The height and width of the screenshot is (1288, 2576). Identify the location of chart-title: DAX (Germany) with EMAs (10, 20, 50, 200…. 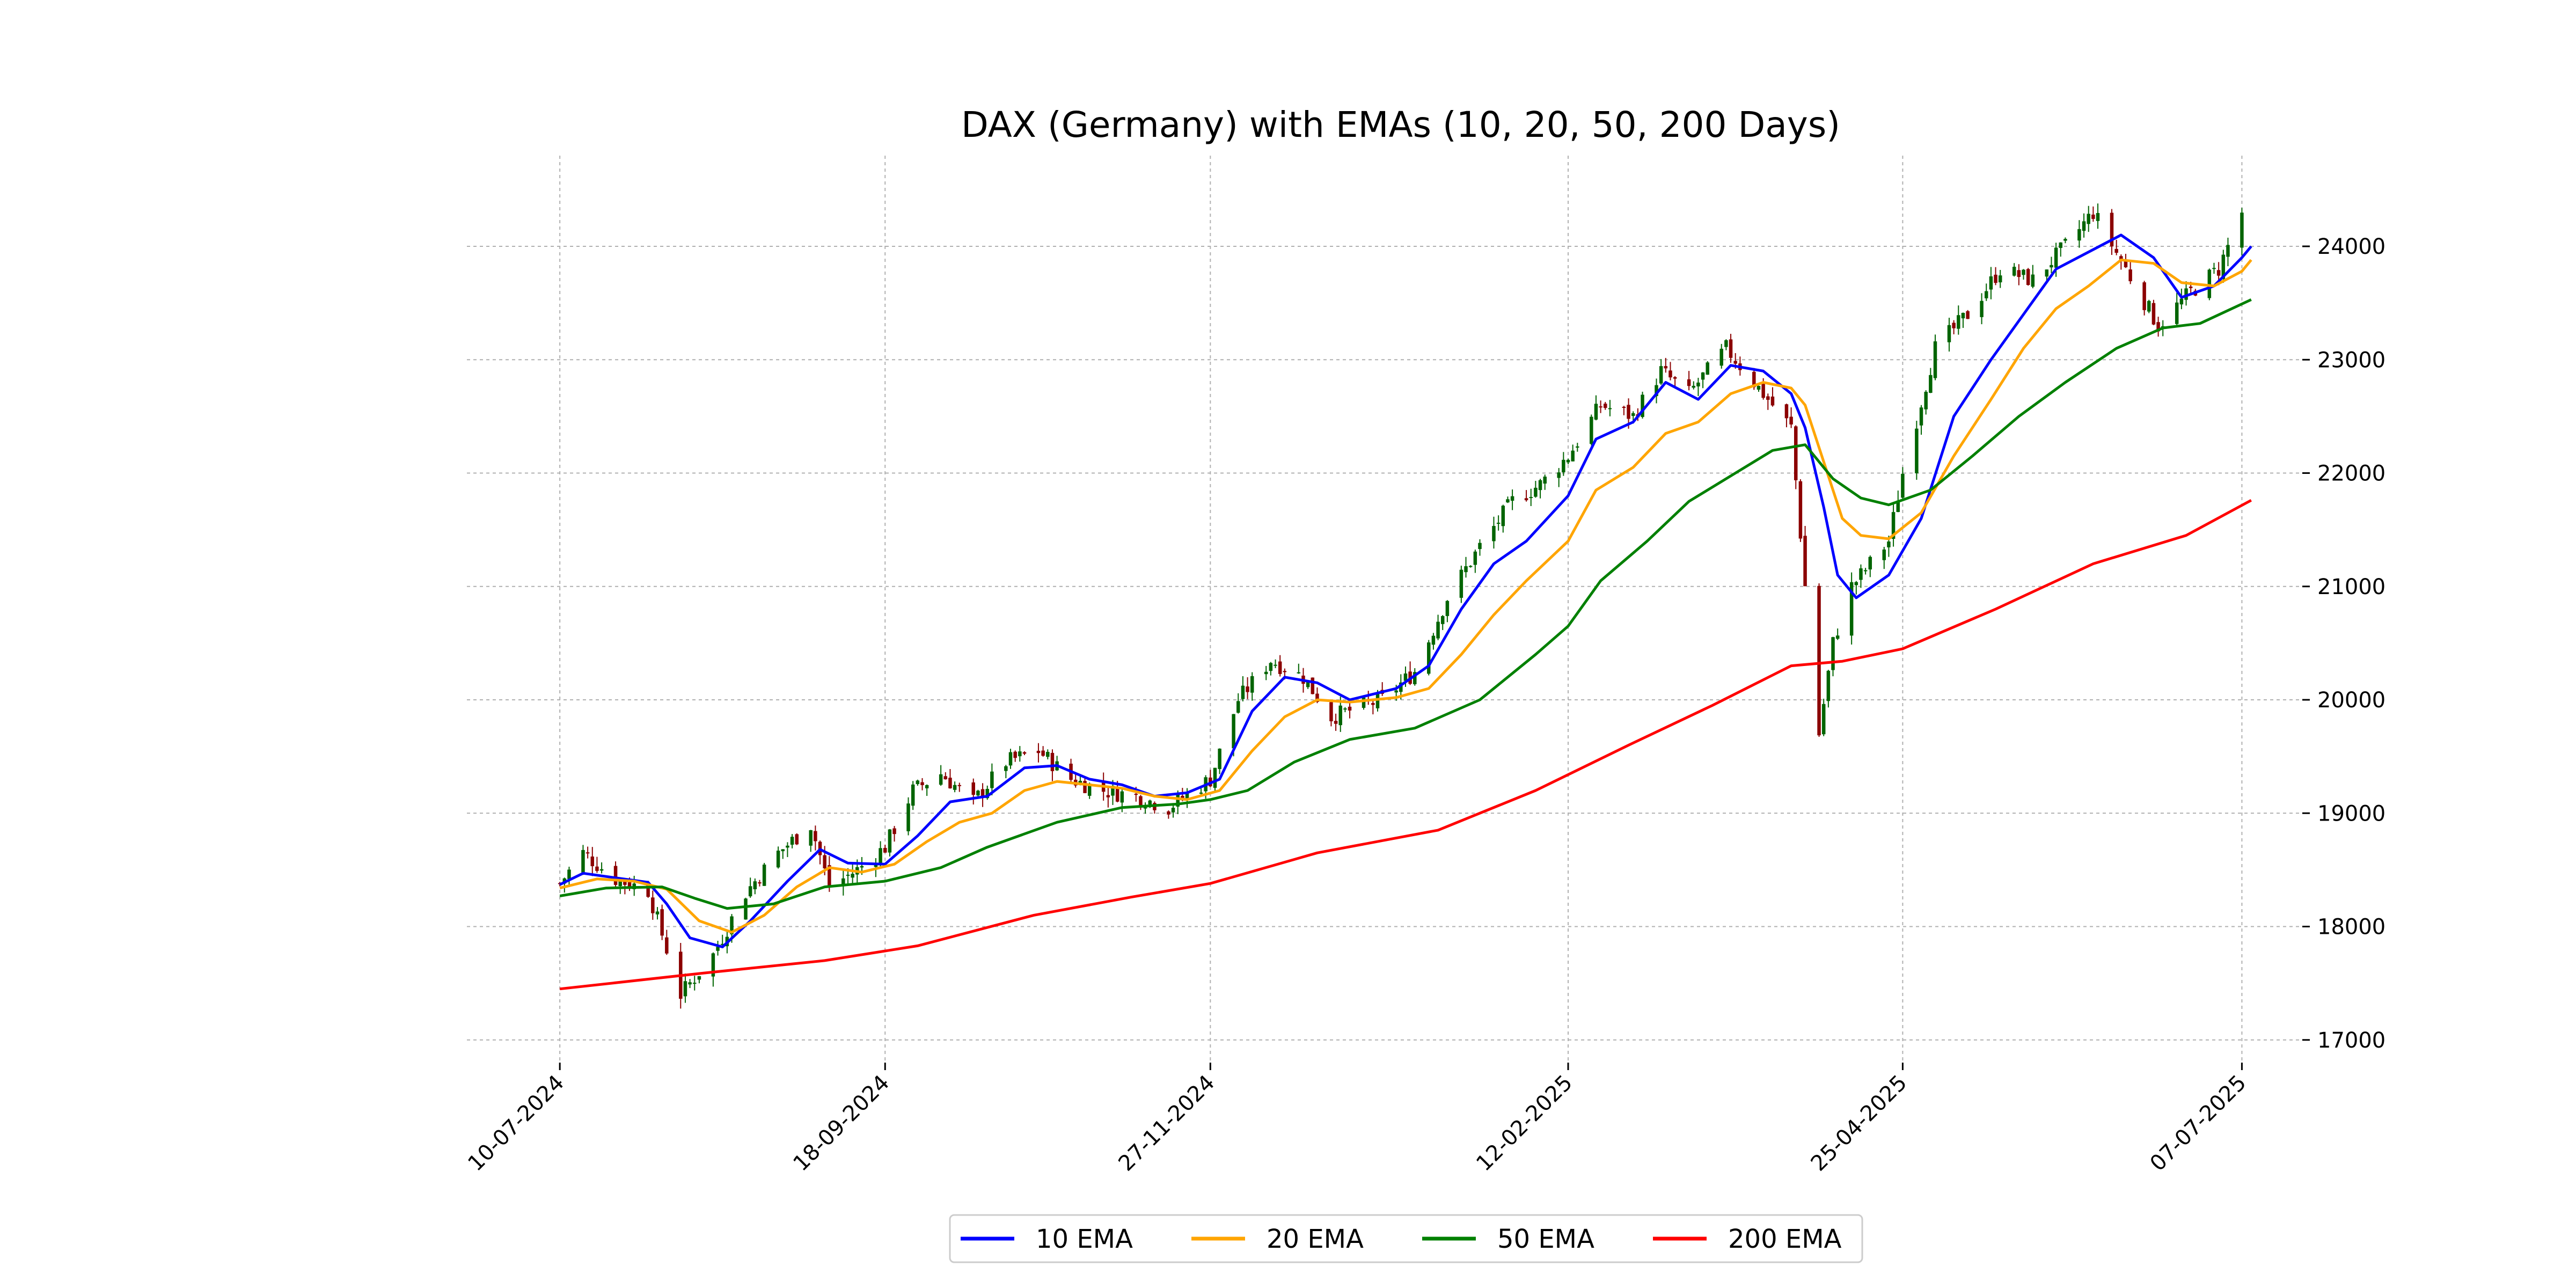
(1400, 124).